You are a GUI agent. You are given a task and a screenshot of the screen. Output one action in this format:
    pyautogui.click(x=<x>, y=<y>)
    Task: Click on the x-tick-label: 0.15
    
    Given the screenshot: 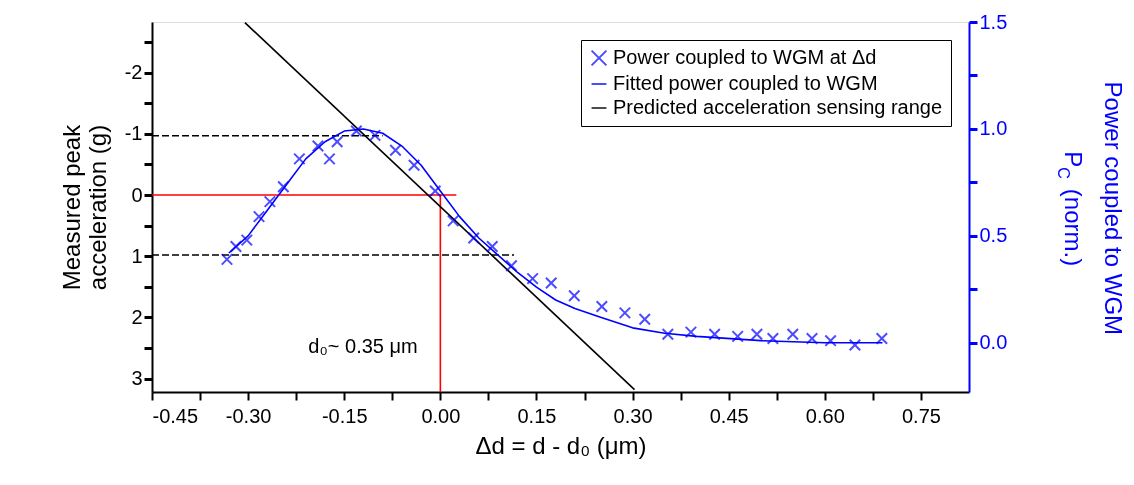 What is the action you would take?
    pyautogui.click(x=537, y=415)
    